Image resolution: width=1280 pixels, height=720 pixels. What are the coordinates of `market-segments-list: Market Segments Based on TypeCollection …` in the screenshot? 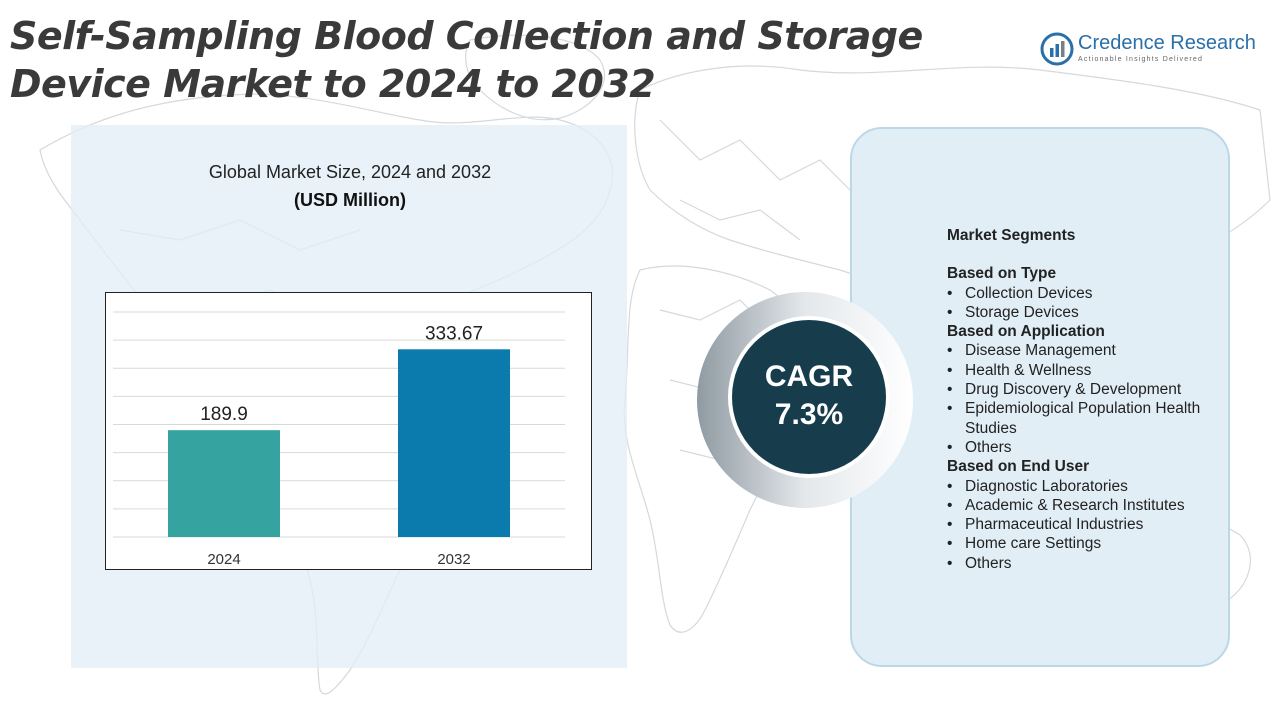 It's located at (1097, 399).